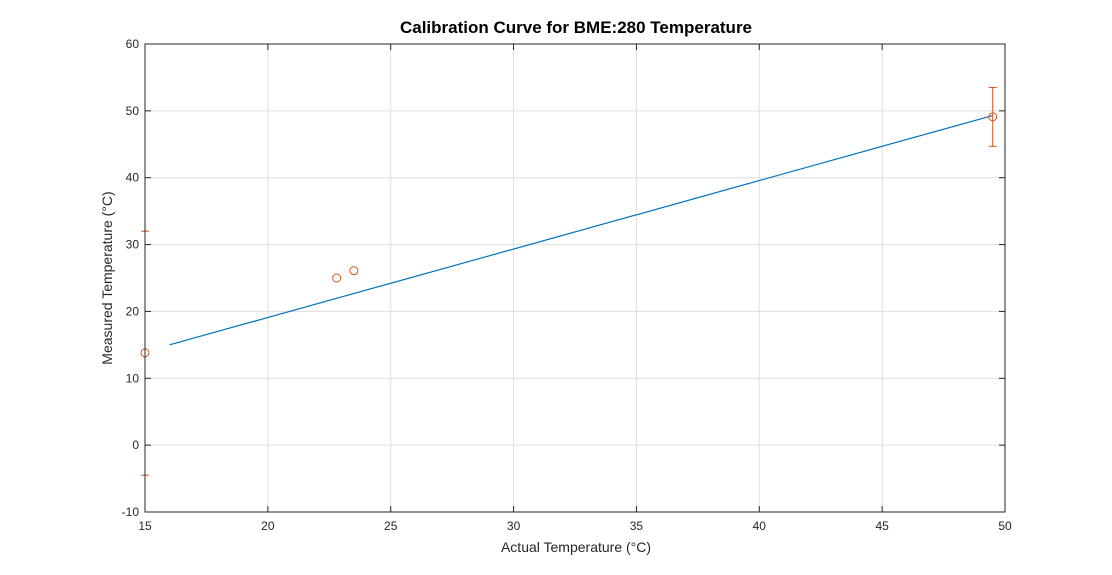 The width and height of the screenshot is (1112, 575). Describe the element at coordinates (133, 245) in the screenshot. I see `y-tick-label: 30` at that location.